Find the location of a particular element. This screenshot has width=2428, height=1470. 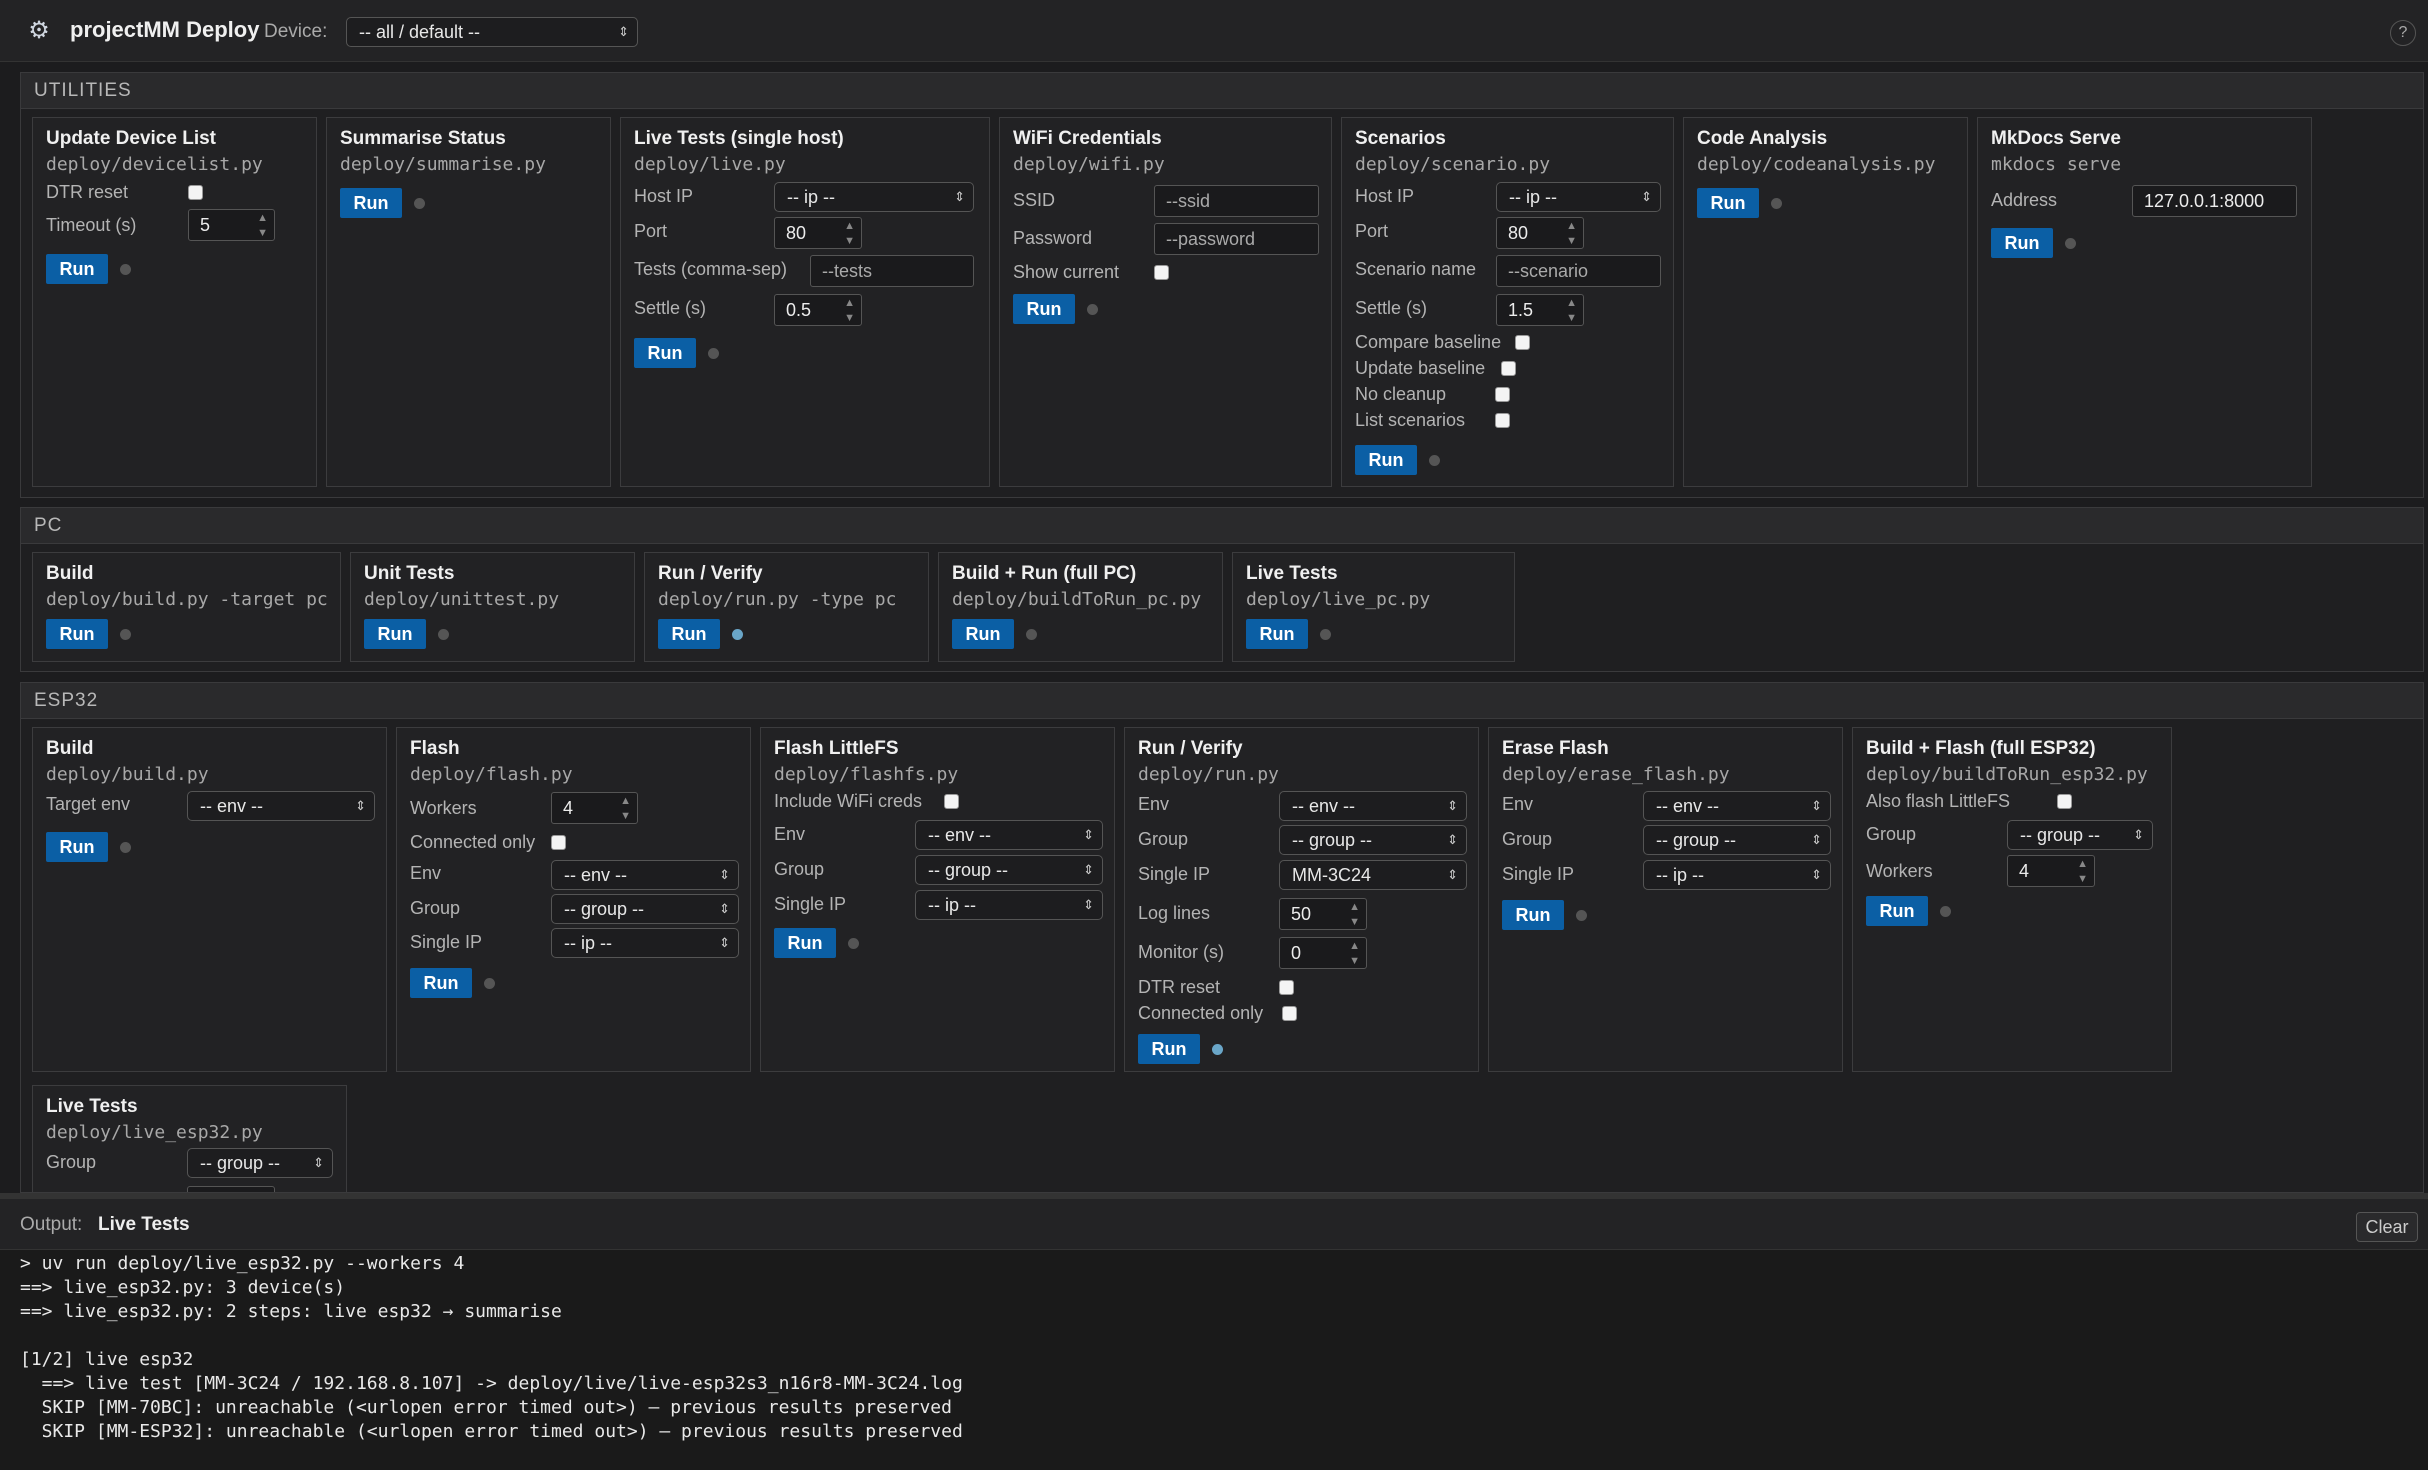

card-title: Run / Verify is located at coordinates (710, 573).